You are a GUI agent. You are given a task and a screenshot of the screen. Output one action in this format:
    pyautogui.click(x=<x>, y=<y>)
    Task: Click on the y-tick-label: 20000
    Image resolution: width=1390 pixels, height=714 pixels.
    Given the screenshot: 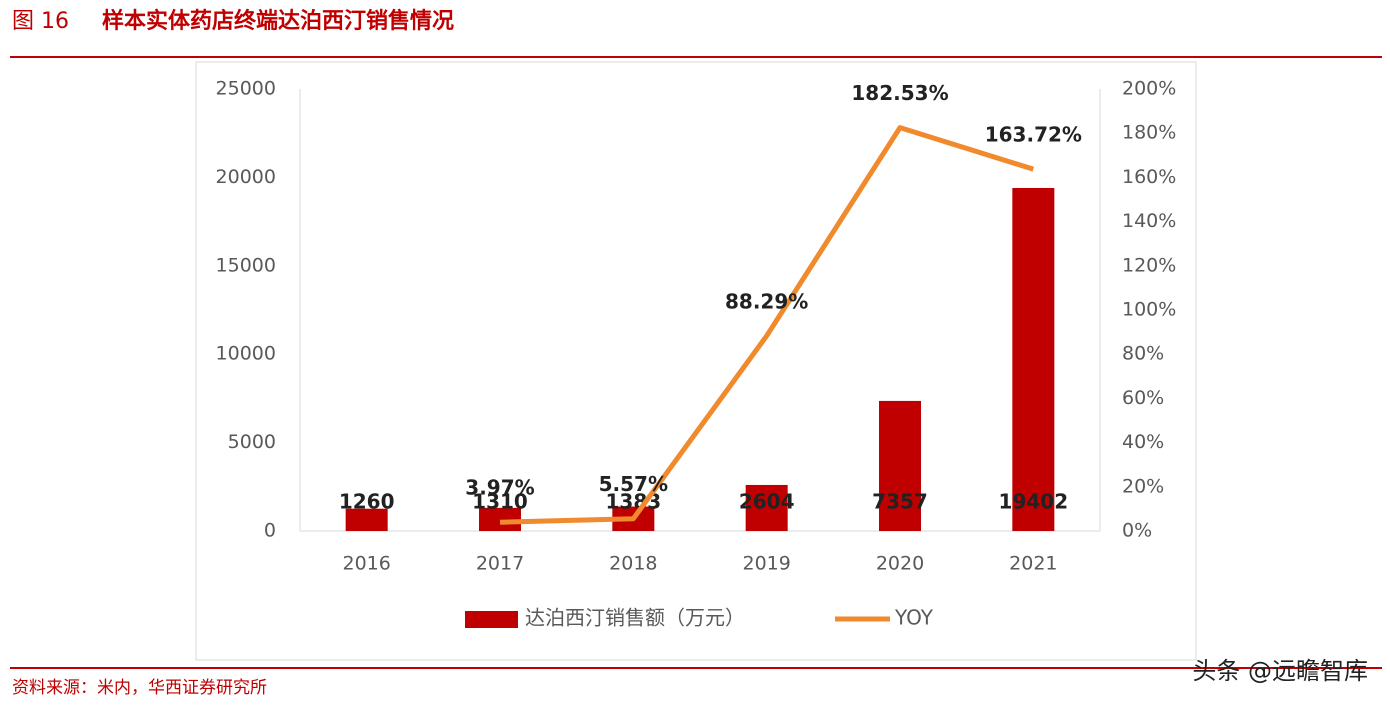 What is the action you would take?
    pyautogui.click(x=246, y=177)
    